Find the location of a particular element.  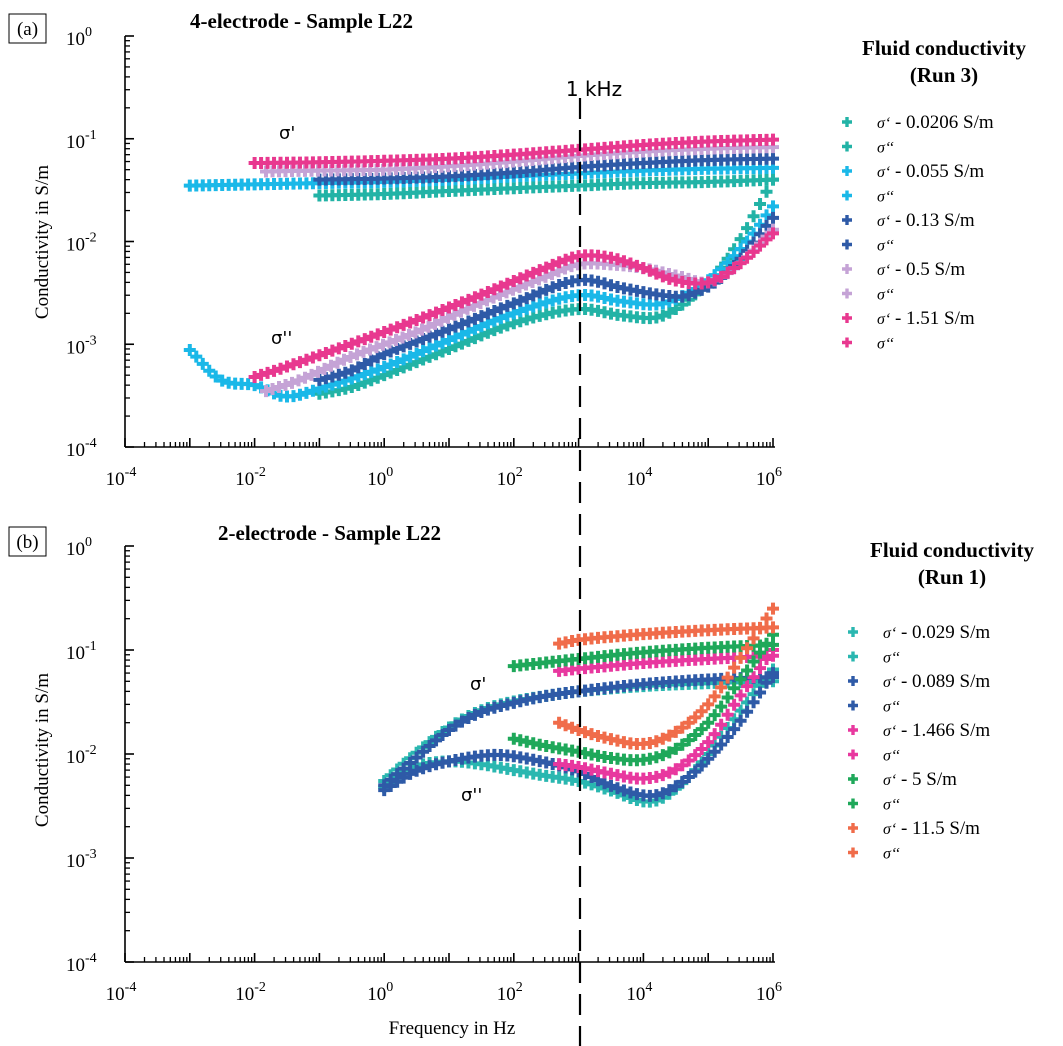

legend-marker is located at coordinates (847, 122).